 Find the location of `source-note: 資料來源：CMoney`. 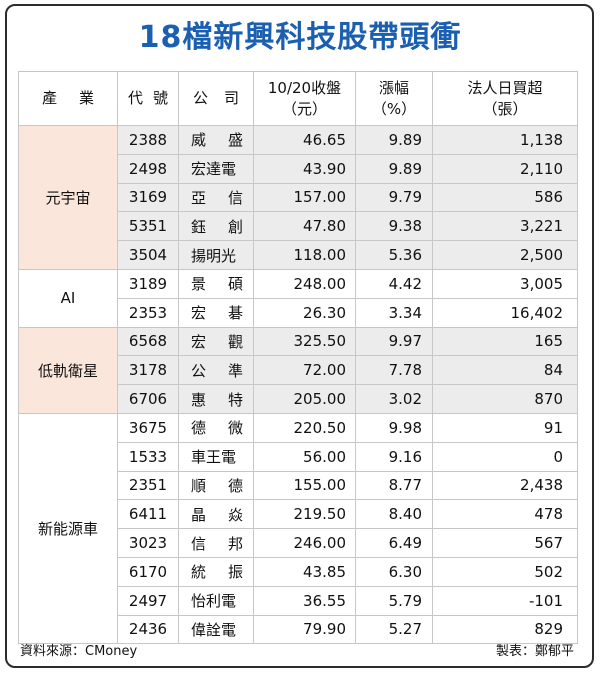

source-note: 資料來源：CMoney is located at coordinates (79, 651).